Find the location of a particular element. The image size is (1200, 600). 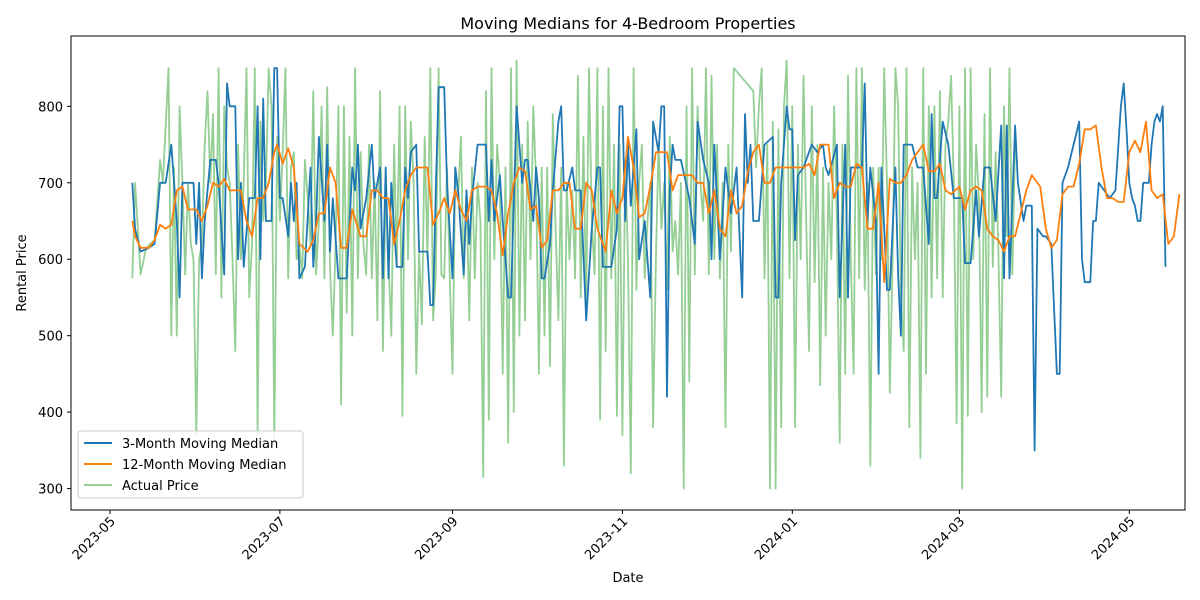

legend-label: 12-Month Moving Median is located at coordinates (204, 465).